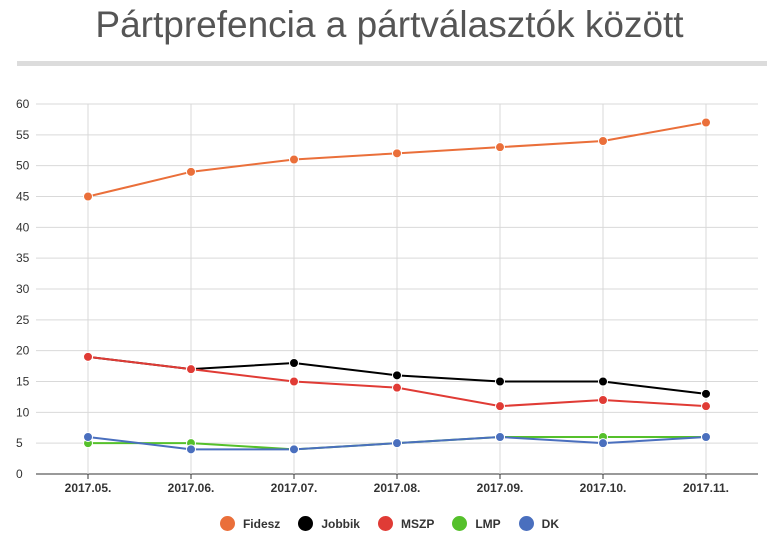  I want to click on legend: Fidesz Jobbik MSZP LMP DK, so click(389, 524).